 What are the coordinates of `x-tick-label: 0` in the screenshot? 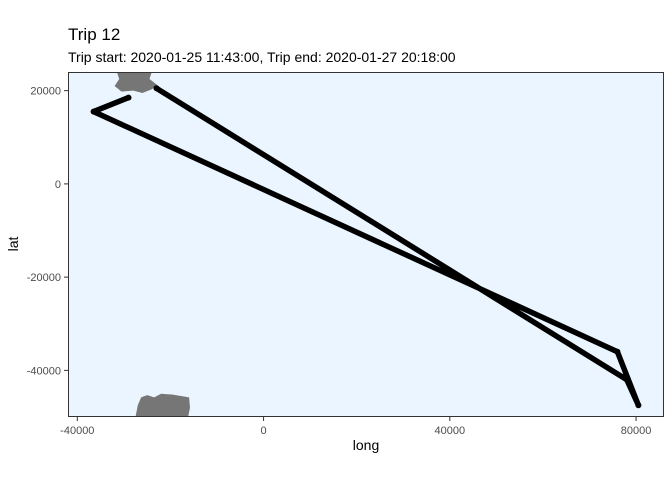 It's located at (264, 431).